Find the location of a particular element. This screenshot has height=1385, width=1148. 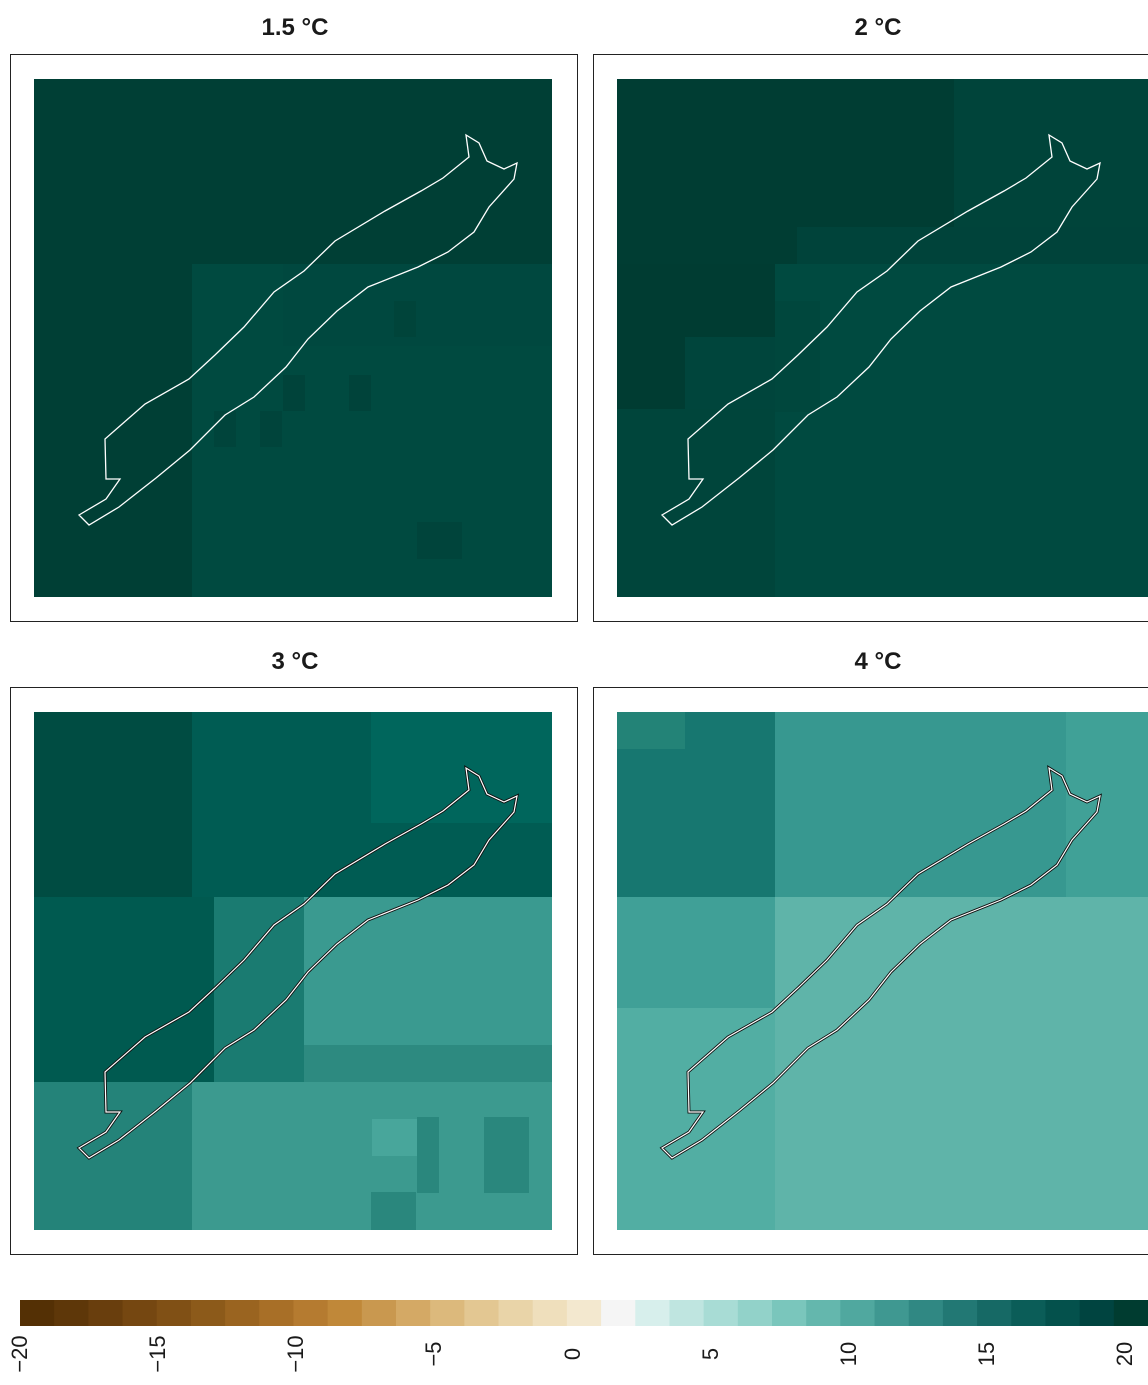

colorbar-tick-label: 5 is located at coordinates (710, 1354).